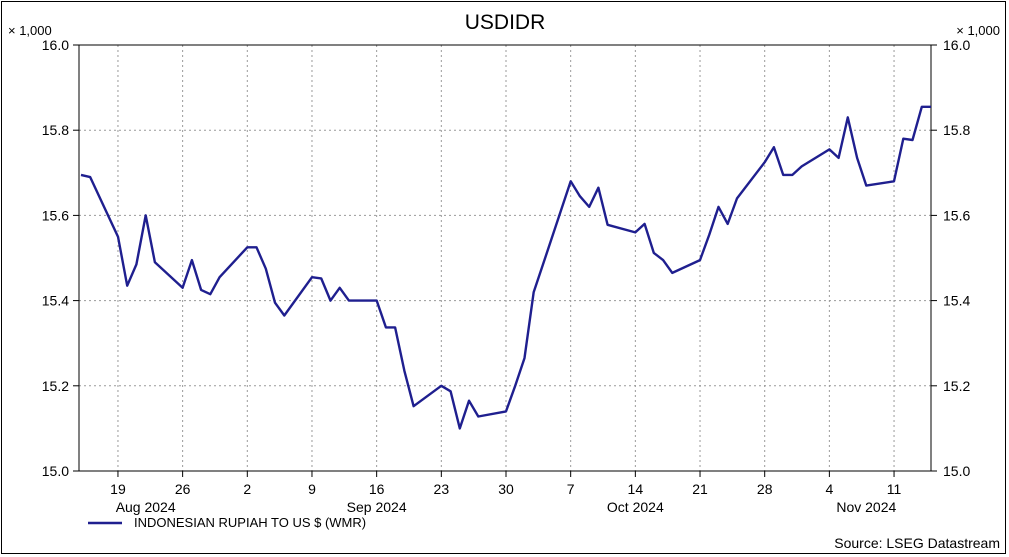 This screenshot has width=1009, height=557. I want to click on x-month-label: Nov 2024, so click(866, 507).